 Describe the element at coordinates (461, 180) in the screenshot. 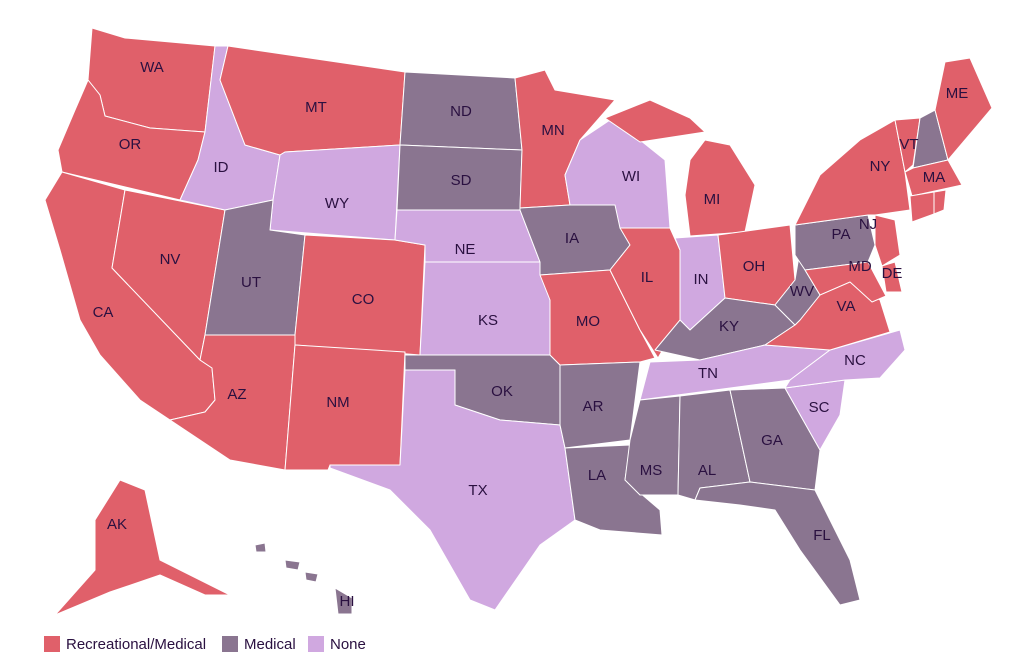

I see `state-label: SD` at that location.